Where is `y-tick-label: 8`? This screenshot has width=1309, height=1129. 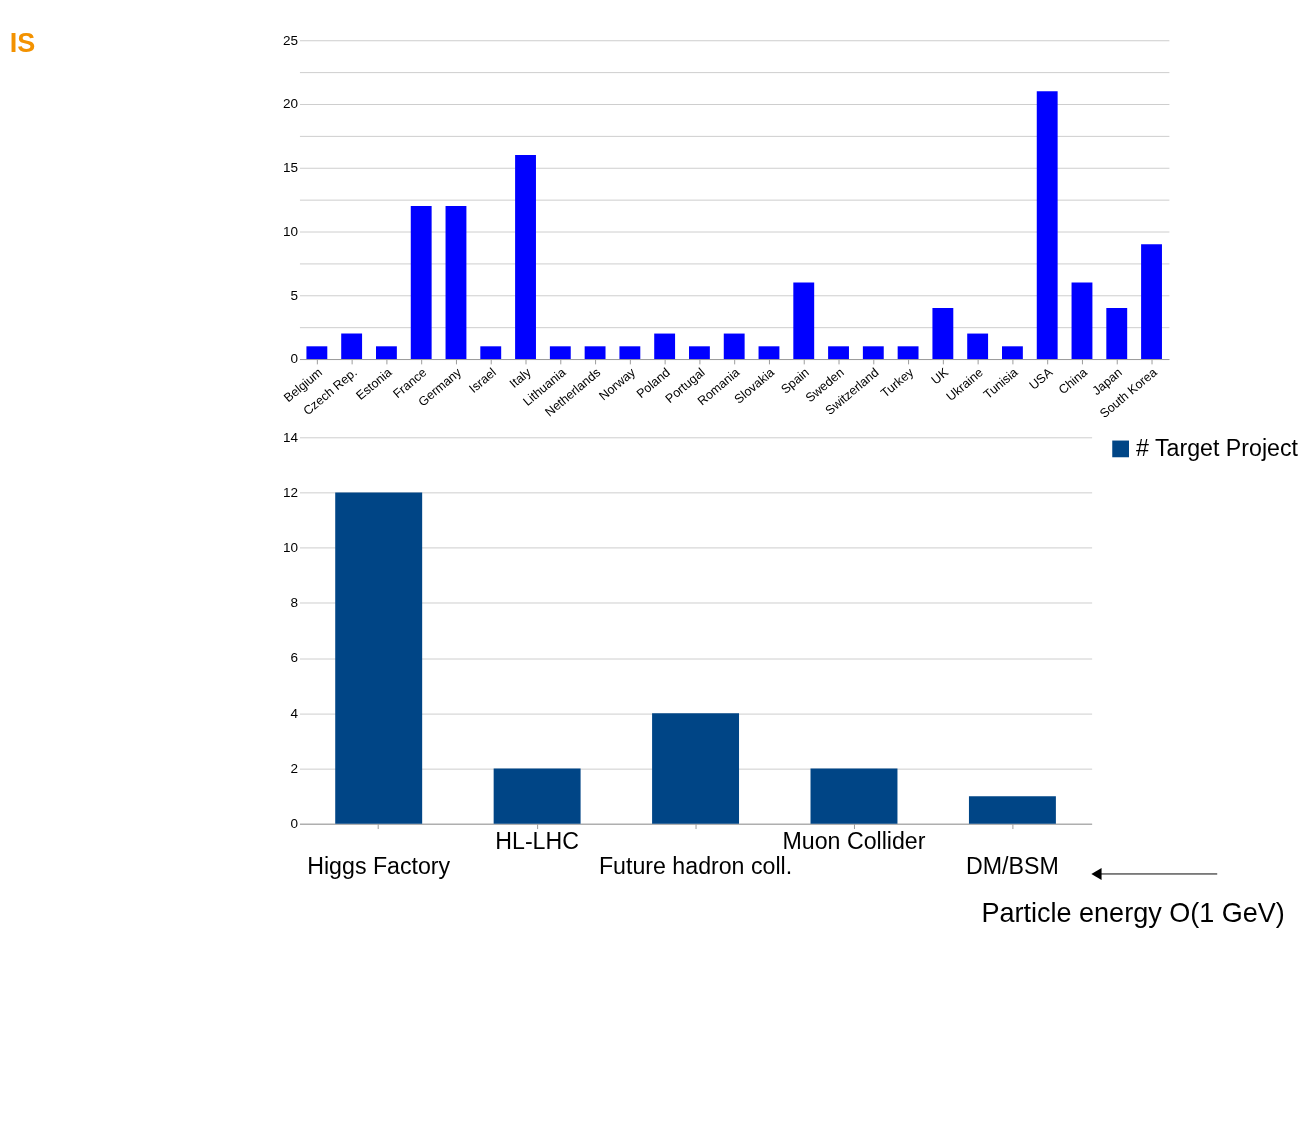 y-tick-label: 8 is located at coordinates (294, 603).